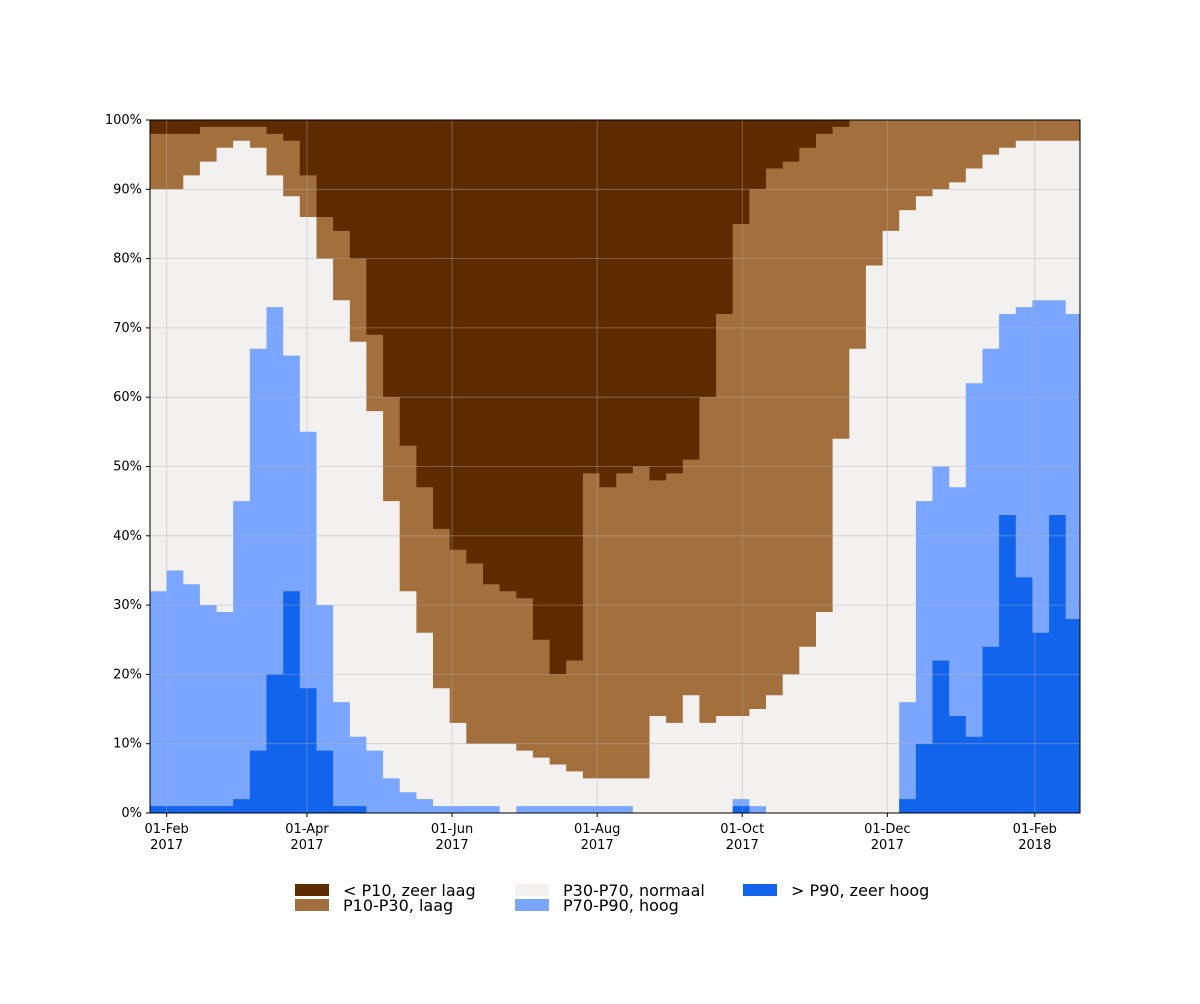  Describe the element at coordinates (131, 813) in the screenshot. I see `y-tick-label: 0%` at that location.